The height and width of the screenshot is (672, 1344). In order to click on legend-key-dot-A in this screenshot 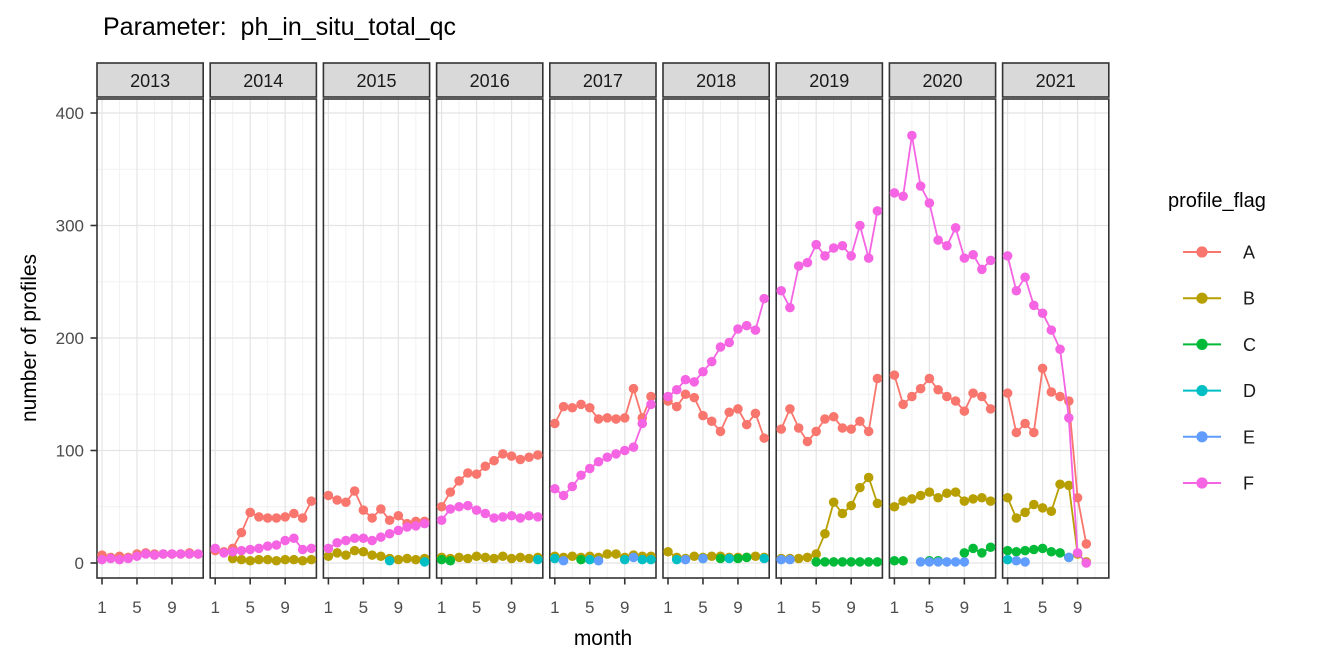, I will do `click(1202, 252)`.